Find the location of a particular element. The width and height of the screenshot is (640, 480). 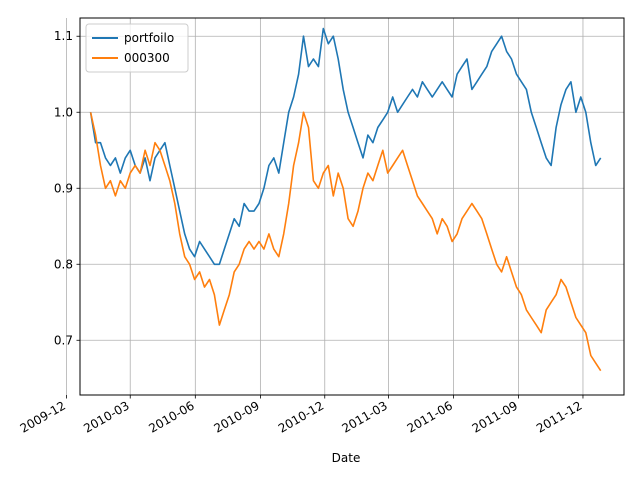

y-tick-label: 0.8 is located at coordinates (63, 264).